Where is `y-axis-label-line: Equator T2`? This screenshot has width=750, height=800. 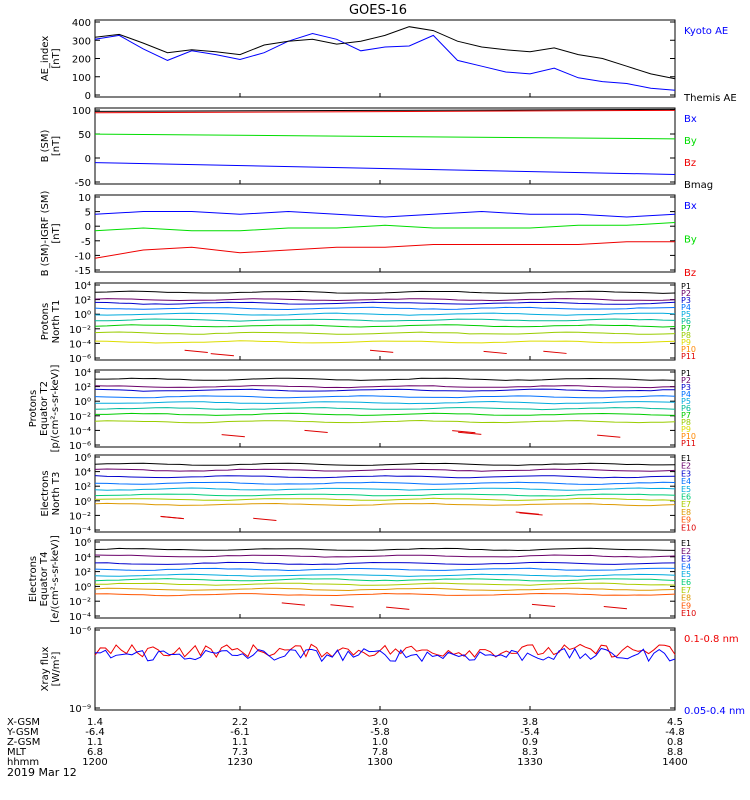
y-axis-label-line: Equator T2 is located at coordinates (44, 408).